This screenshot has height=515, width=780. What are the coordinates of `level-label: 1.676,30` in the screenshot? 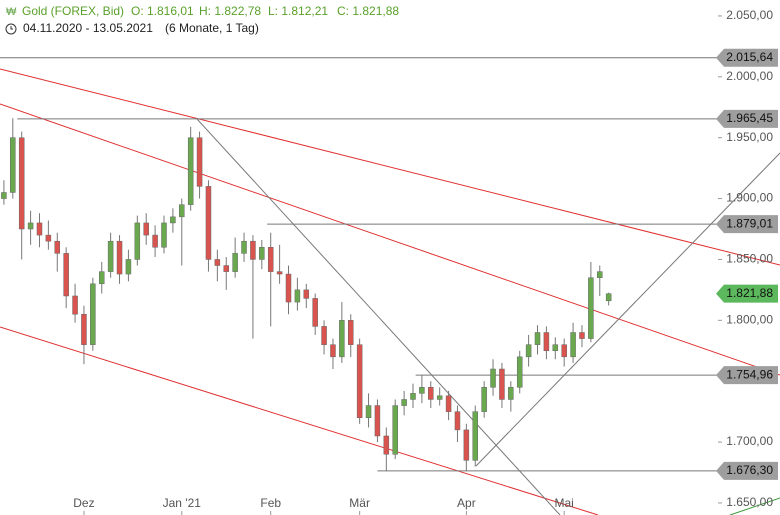 It's located at (749, 470).